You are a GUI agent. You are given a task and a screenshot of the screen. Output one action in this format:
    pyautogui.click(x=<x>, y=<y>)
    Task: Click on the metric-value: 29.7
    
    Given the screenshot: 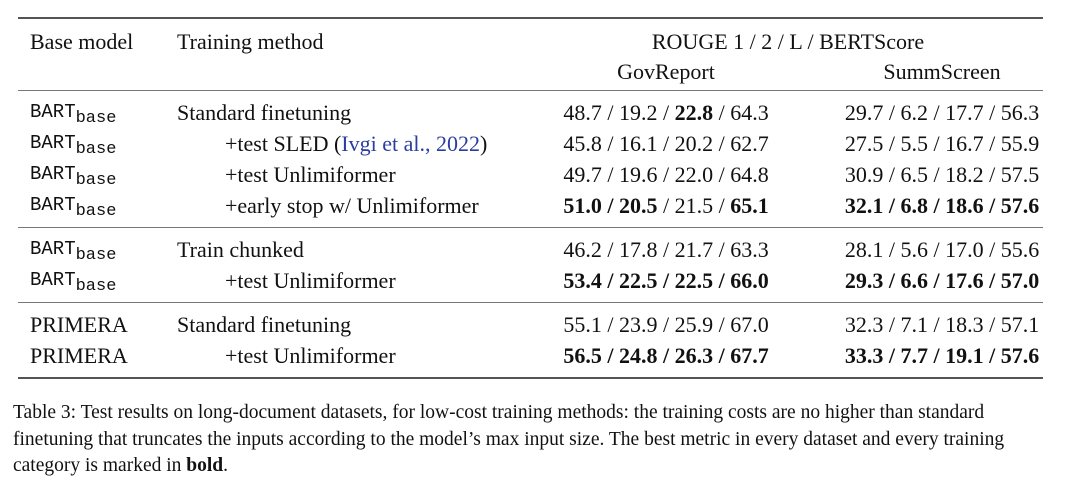 What is the action you would take?
    pyautogui.click(x=864, y=112)
    